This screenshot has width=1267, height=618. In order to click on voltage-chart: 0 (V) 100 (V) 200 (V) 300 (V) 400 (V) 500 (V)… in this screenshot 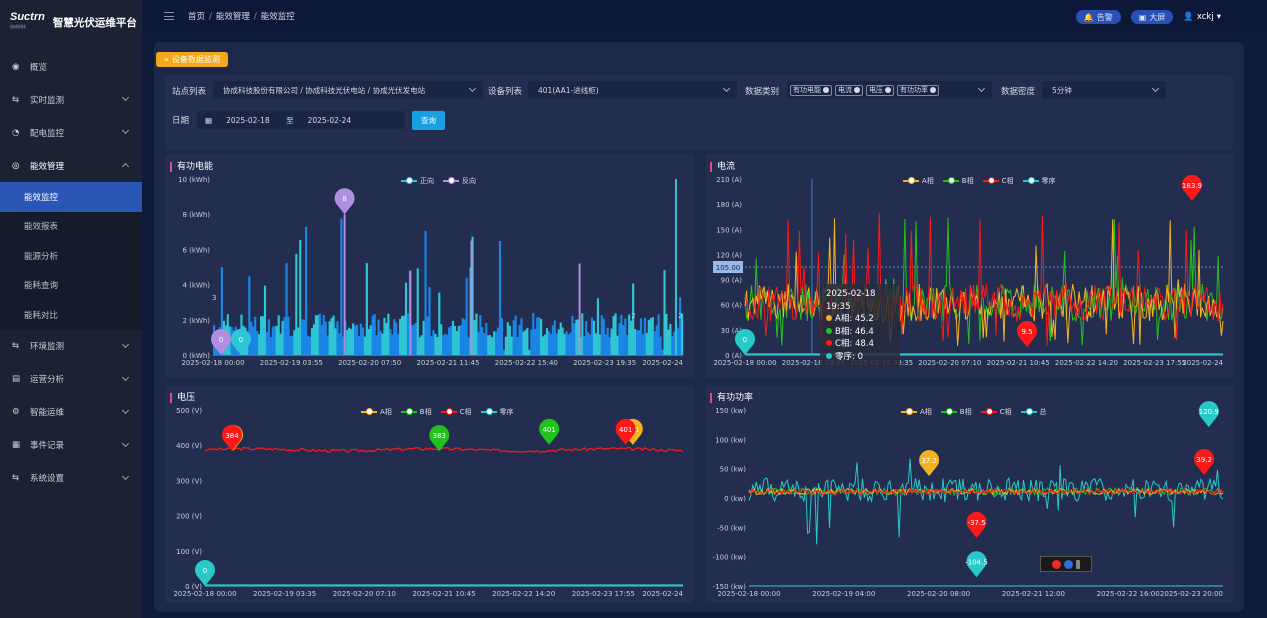, I will do `click(429, 494)`.